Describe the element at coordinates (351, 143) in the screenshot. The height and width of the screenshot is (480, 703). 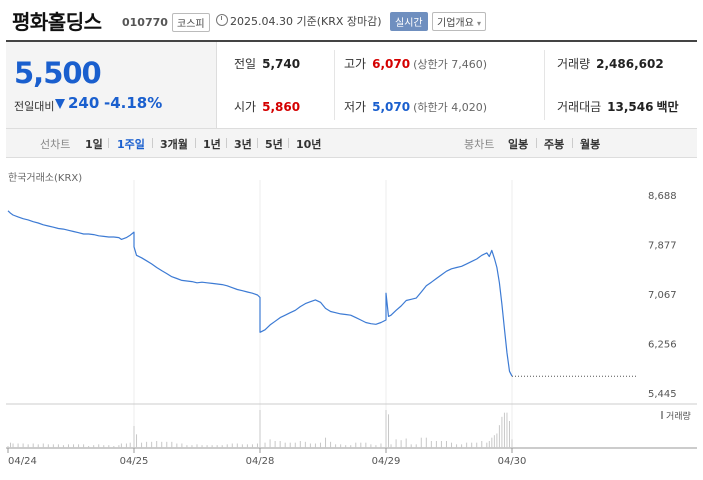
I see `chart-toolbar: 선차트 1일 1주일 3개월 1년 3년 5년 10년 봉차트 일봉 주봉 월봉` at that location.